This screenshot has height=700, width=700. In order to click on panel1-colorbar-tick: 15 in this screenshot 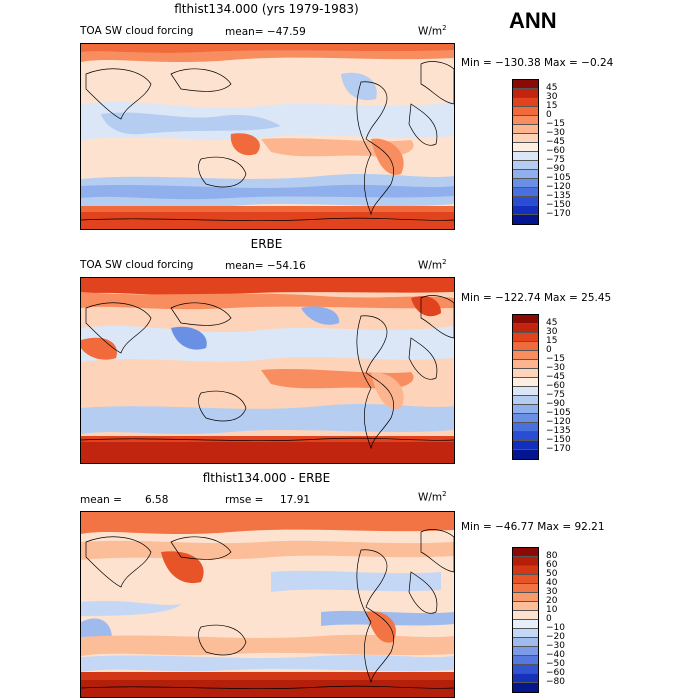, I will do `click(552, 106)`.